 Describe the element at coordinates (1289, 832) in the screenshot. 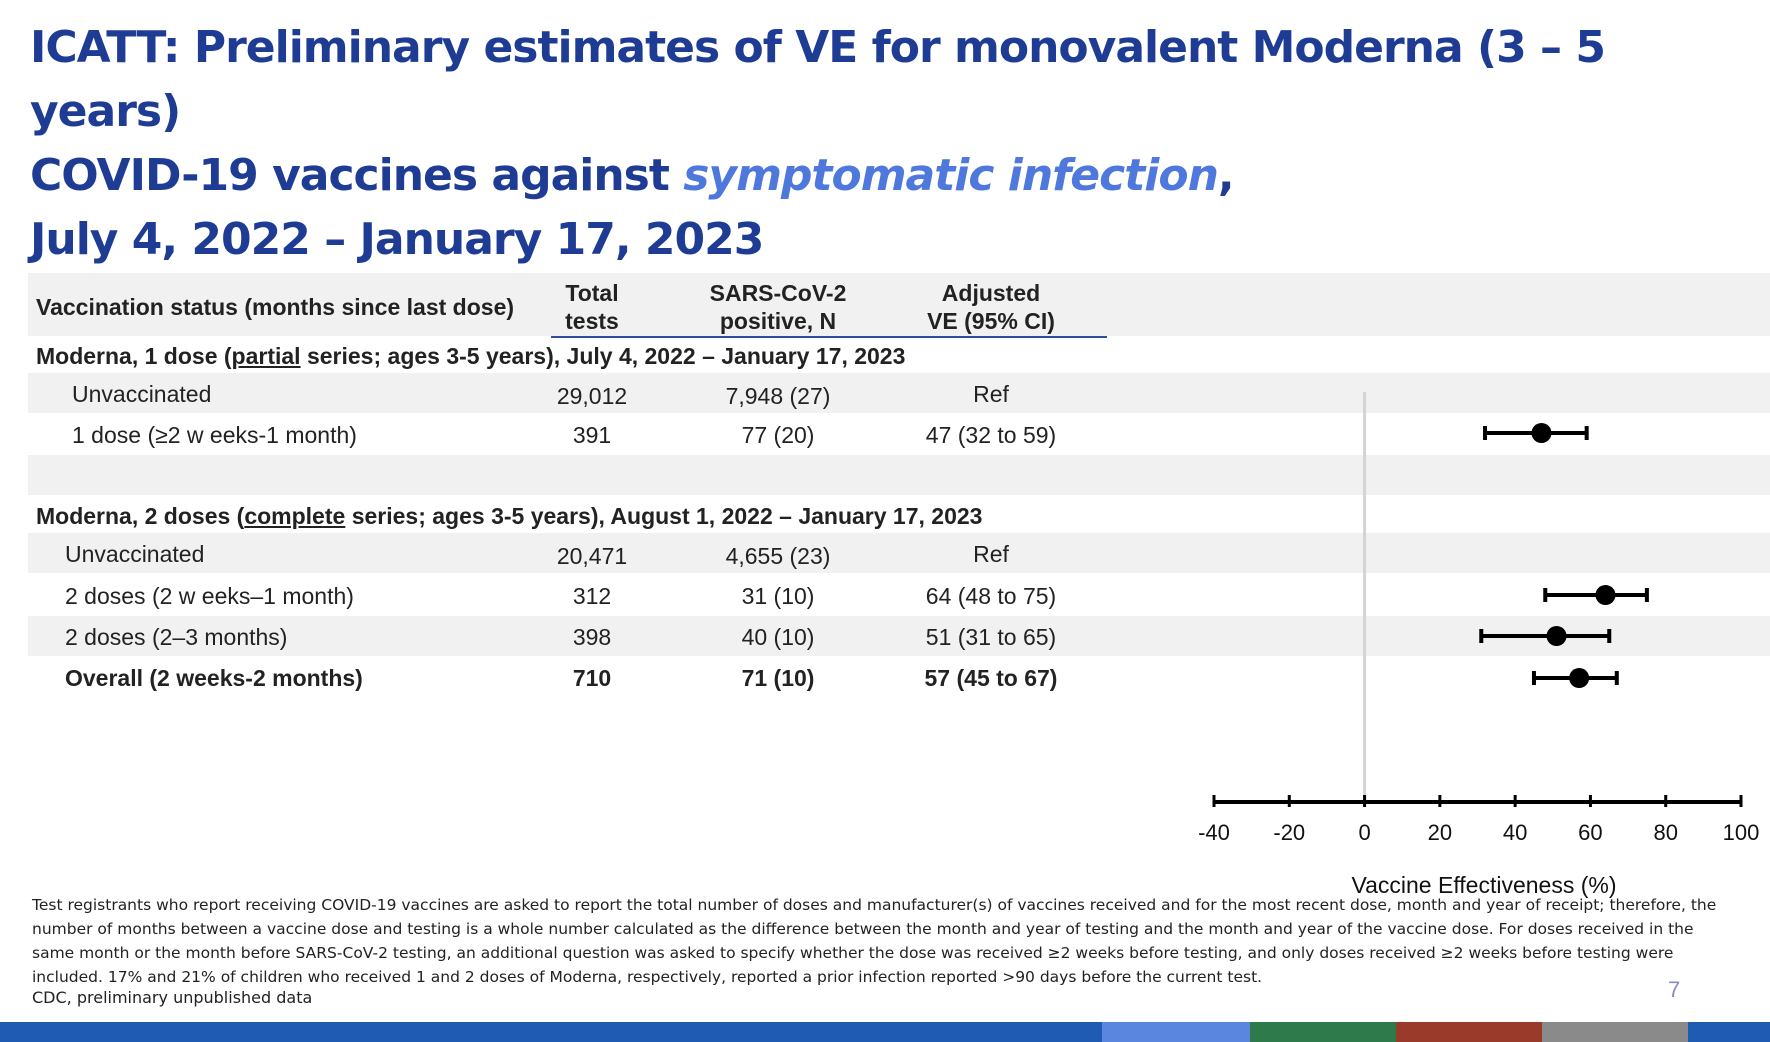

I see `x-tick-label: -20` at that location.